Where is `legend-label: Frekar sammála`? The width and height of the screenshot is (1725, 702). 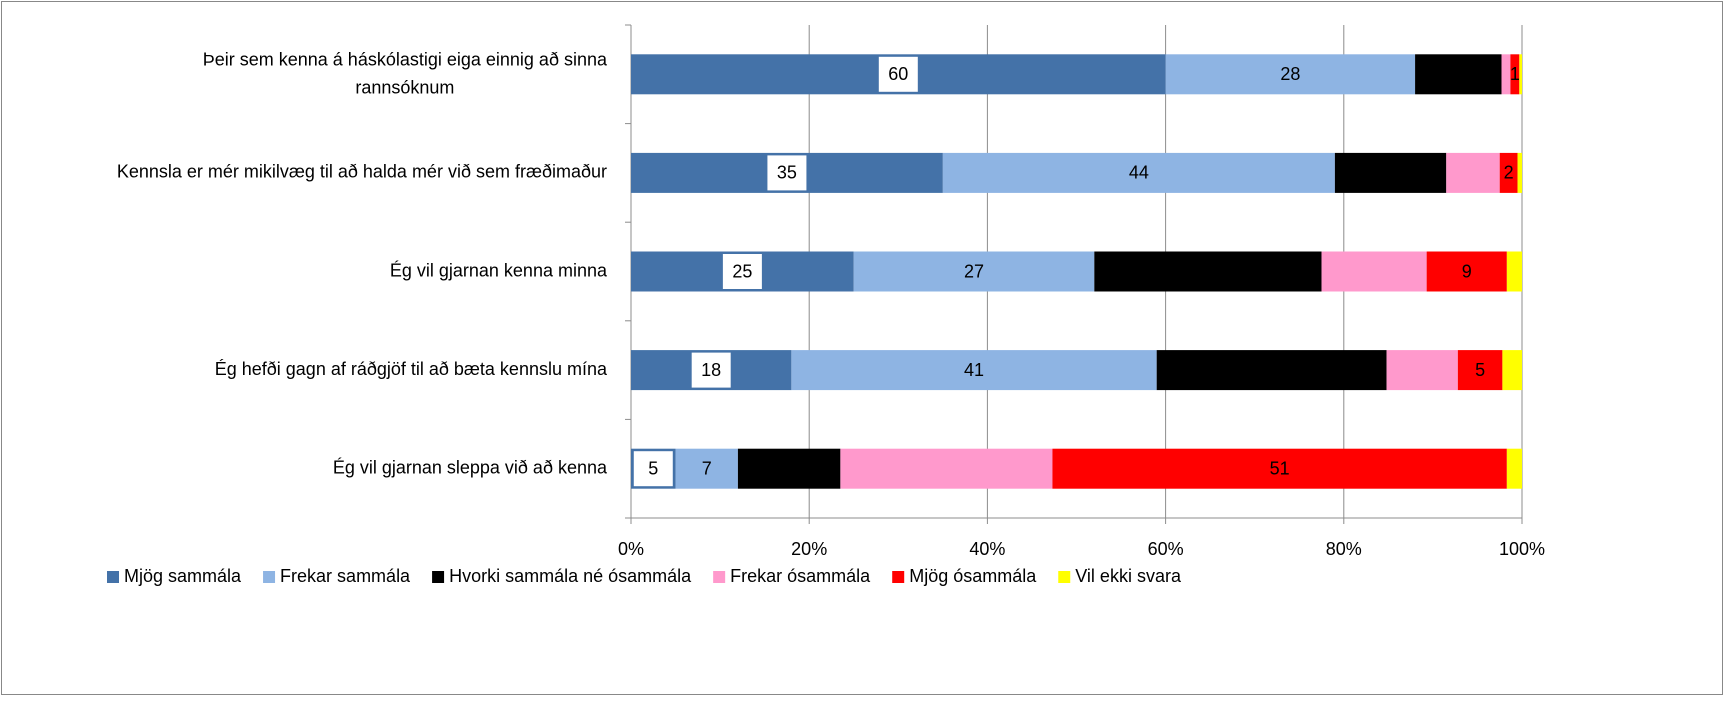 legend-label: Frekar sammála is located at coordinates (345, 576).